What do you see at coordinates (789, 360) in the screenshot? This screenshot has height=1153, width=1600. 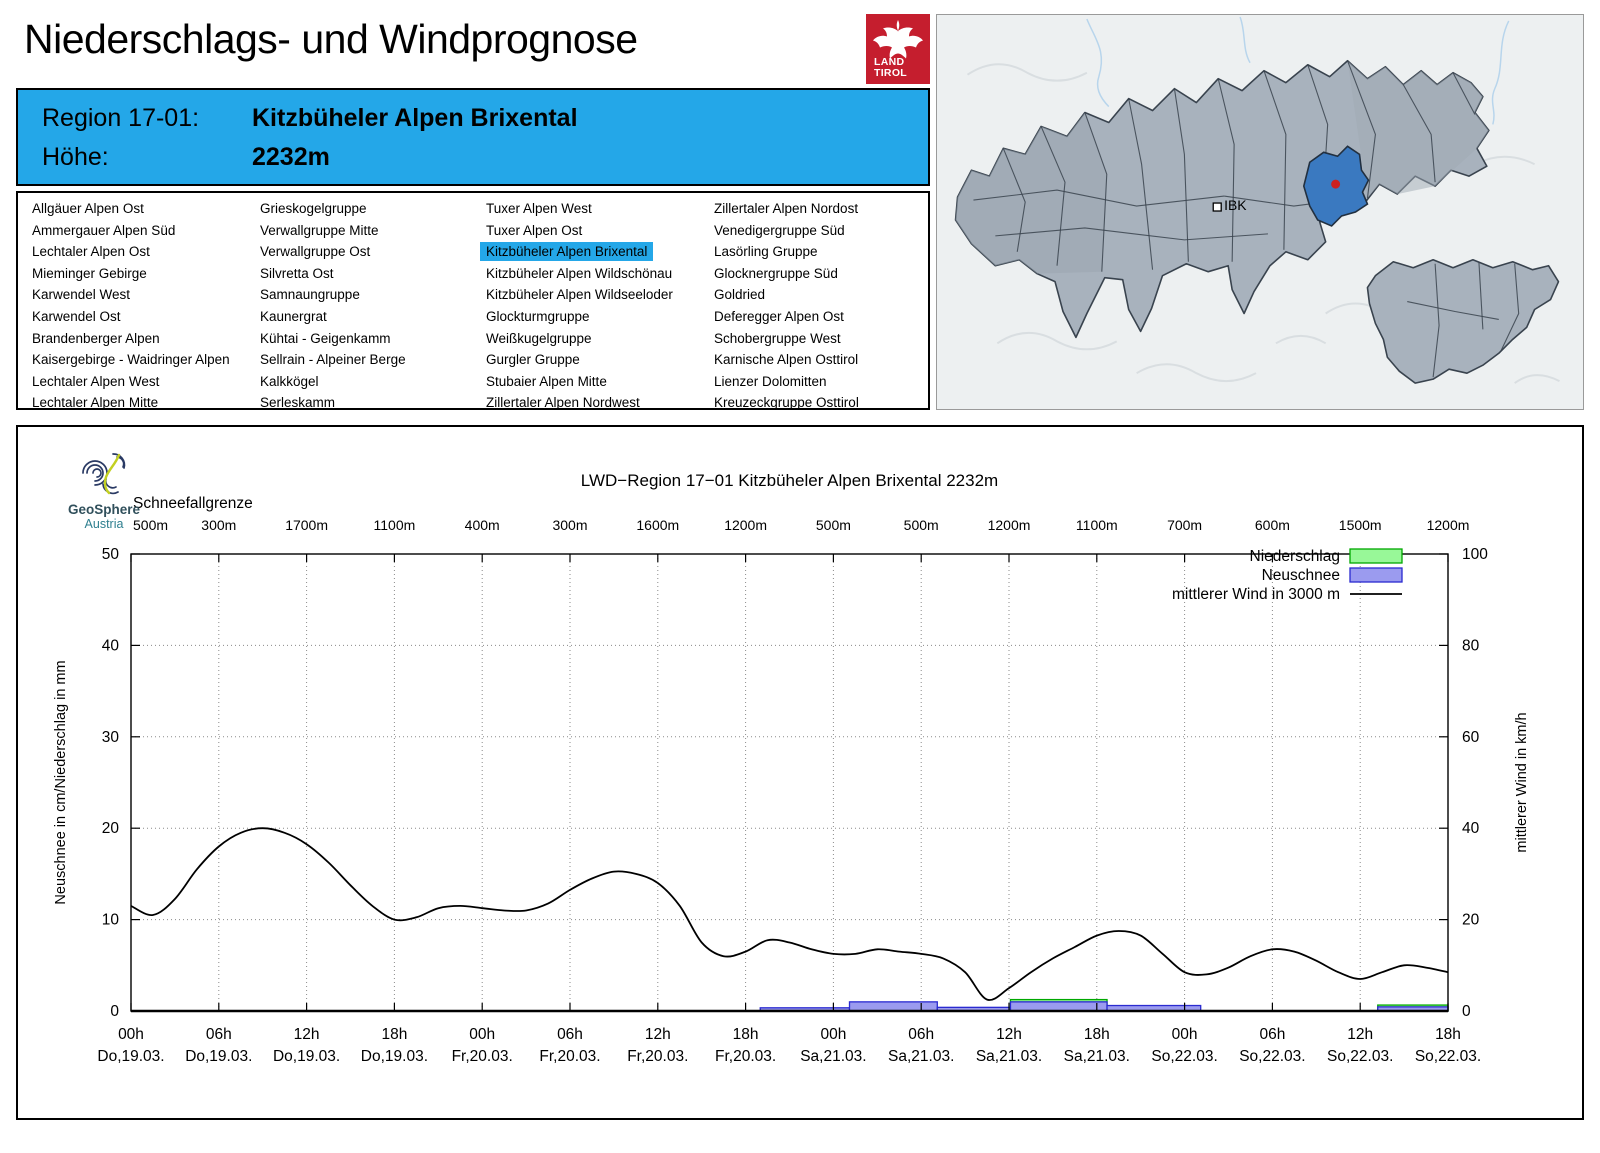 I see `region-item: Karnische Alpen Osttirol` at bounding box center [789, 360].